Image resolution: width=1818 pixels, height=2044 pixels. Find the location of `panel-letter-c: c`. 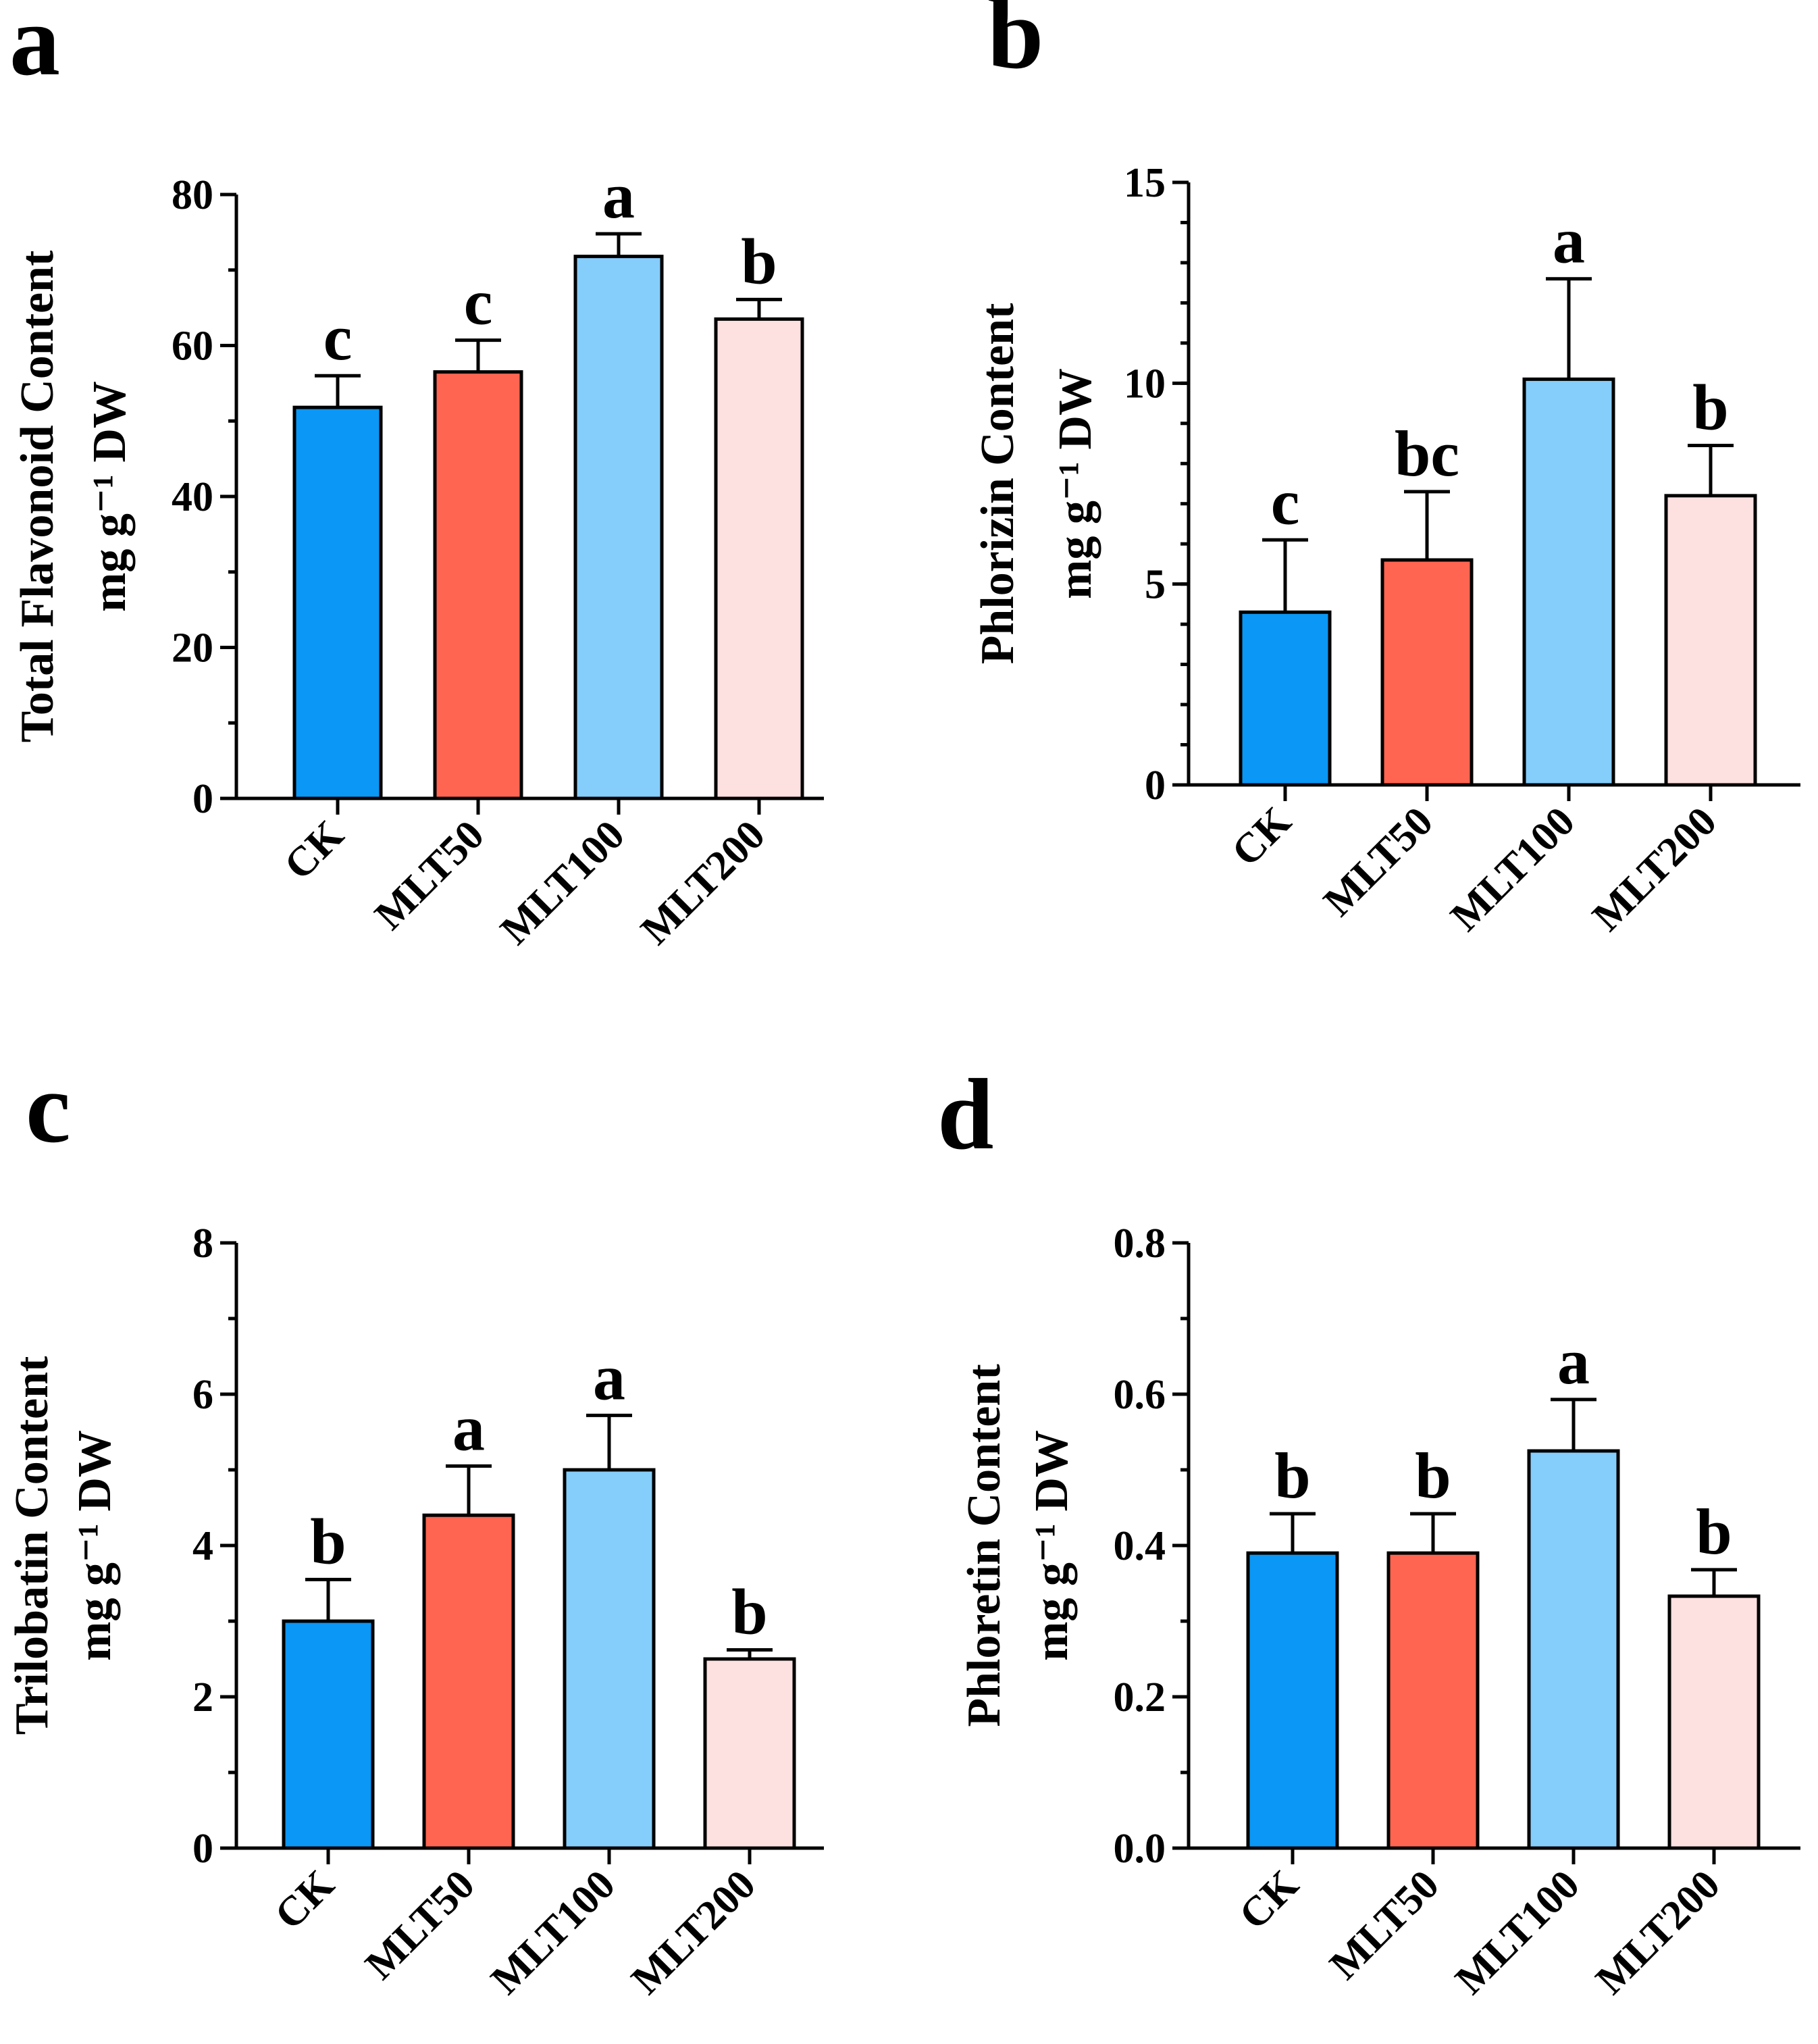

panel-letter-c: c is located at coordinates (49, 1108).